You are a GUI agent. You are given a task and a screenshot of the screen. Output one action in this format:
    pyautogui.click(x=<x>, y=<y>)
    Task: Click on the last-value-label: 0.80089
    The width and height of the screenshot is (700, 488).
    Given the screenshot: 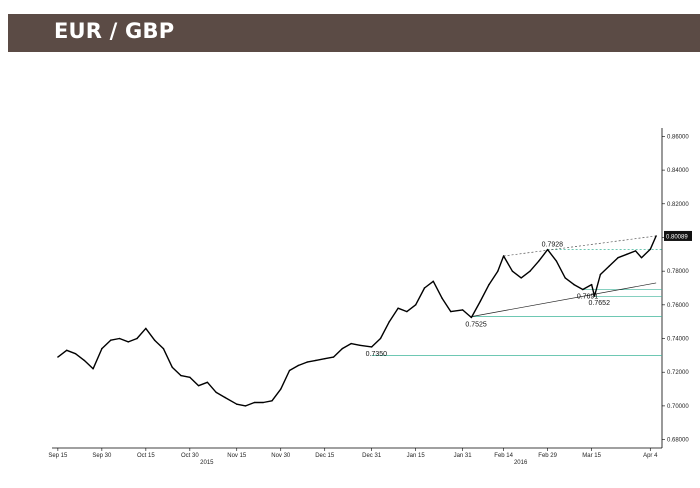 What is the action you would take?
    pyautogui.click(x=677, y=237)
    